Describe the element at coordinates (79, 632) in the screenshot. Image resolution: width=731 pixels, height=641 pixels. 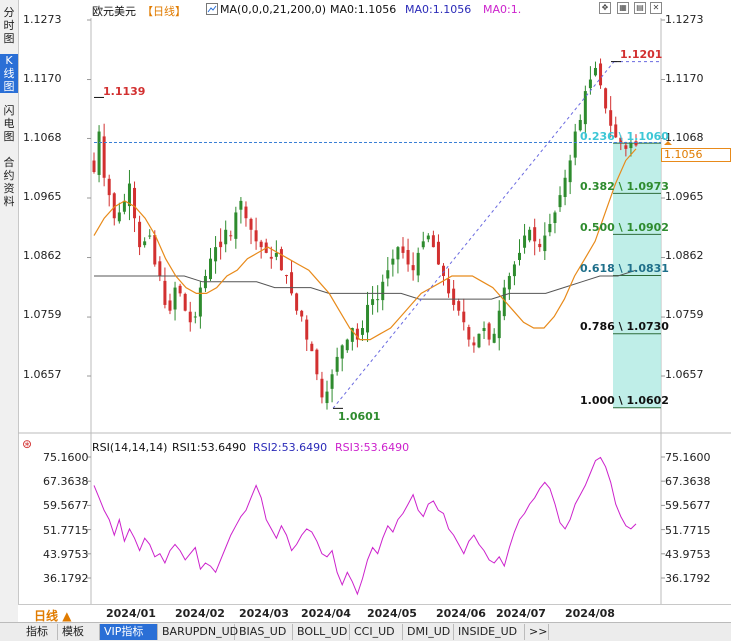
I see `tab-templates: 模板` at that location.